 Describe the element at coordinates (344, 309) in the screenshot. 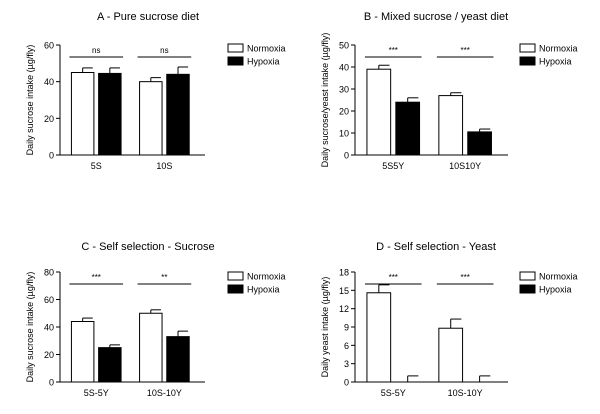

I see `y-tick-label: 12` at that location.